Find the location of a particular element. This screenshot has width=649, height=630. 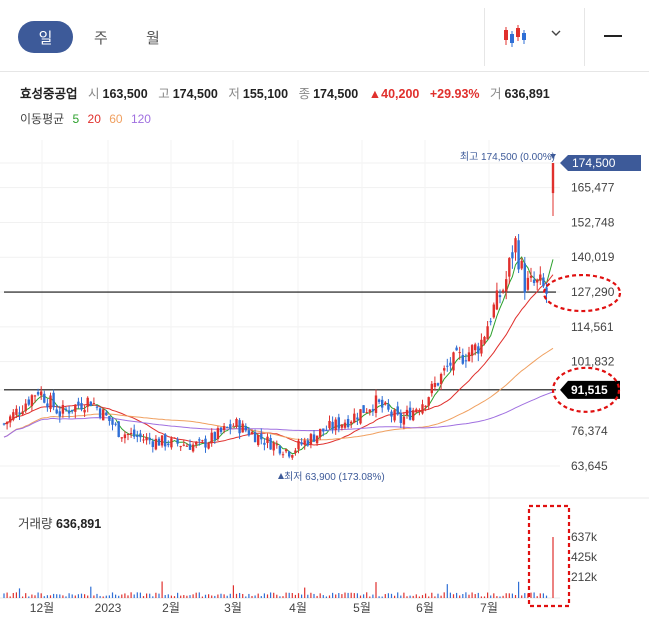

volume-panel-label: 거래량 is located at coordinates (35, 524).